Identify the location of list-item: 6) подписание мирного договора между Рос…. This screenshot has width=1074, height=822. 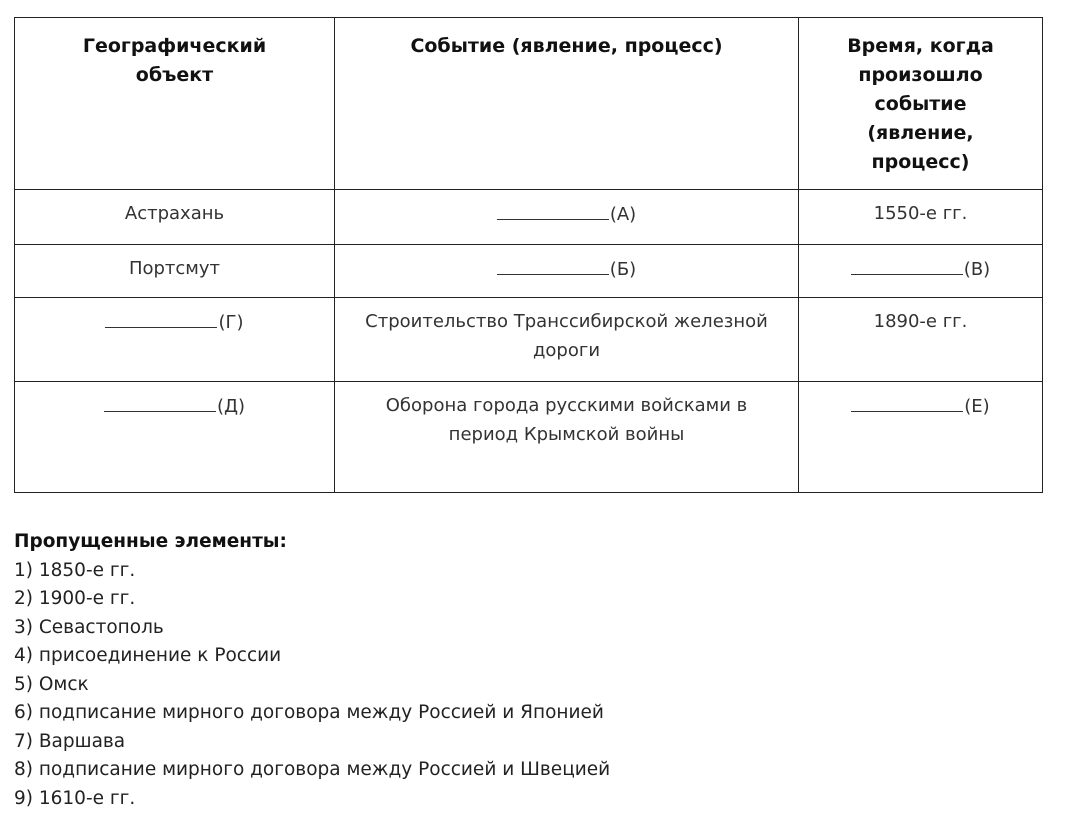
(309, 712).